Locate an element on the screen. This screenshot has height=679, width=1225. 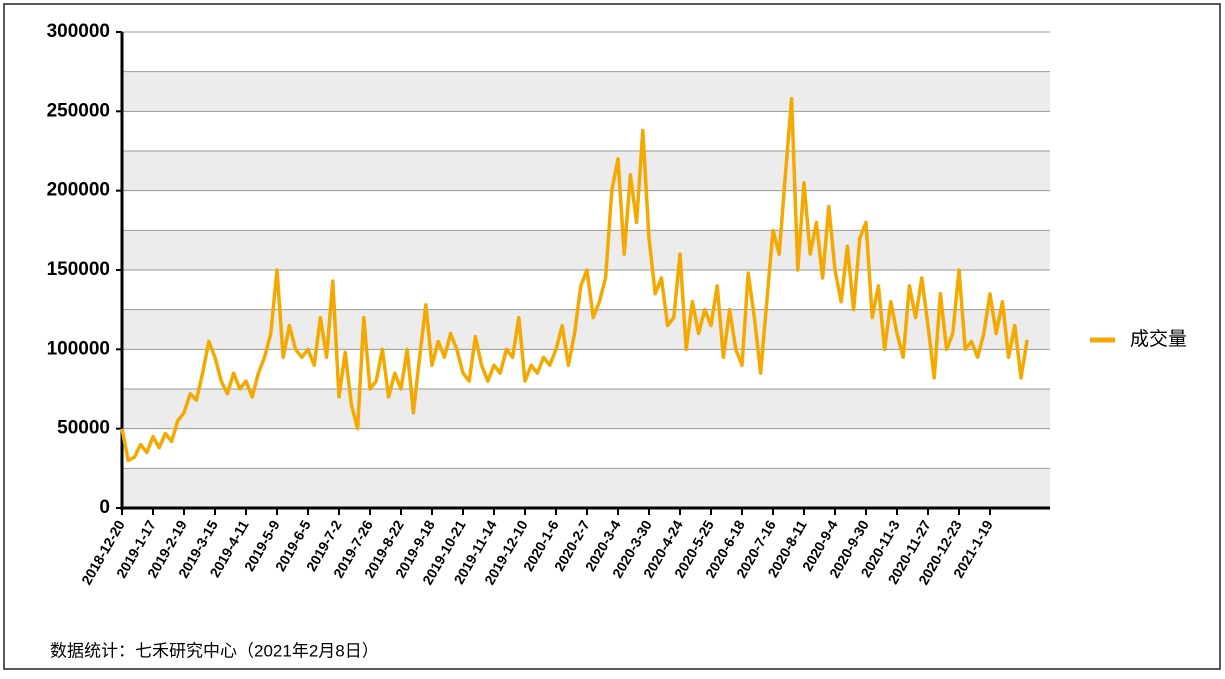
y-tick-label: 100000 is located at coordinates (78, 348).